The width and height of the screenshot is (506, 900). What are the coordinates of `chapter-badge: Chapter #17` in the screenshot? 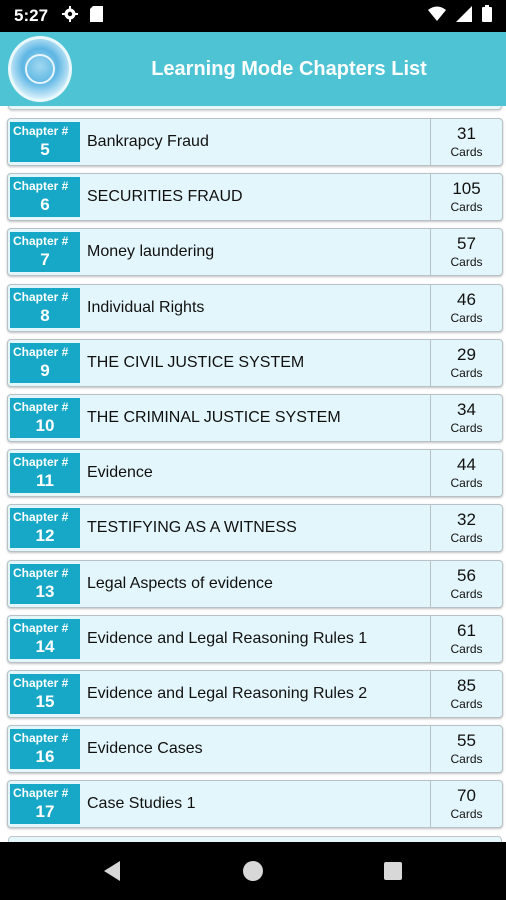 It's located at (45, 804).